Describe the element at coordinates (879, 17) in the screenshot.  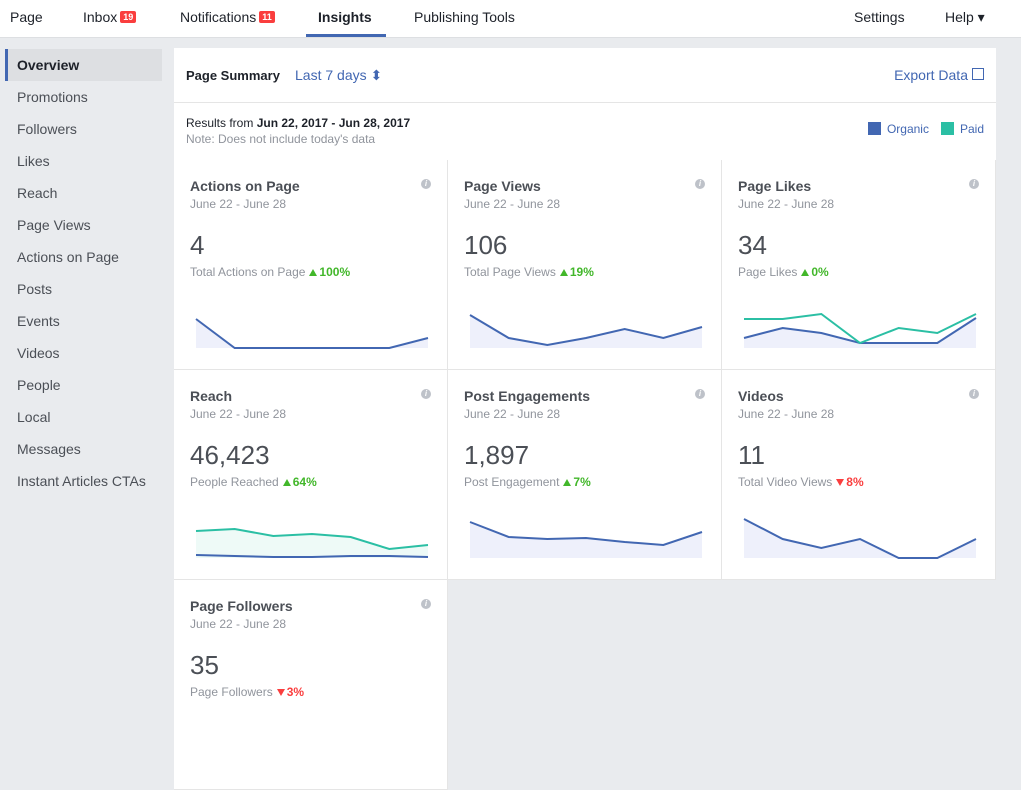
I see `nav-right: Settings` at that location.